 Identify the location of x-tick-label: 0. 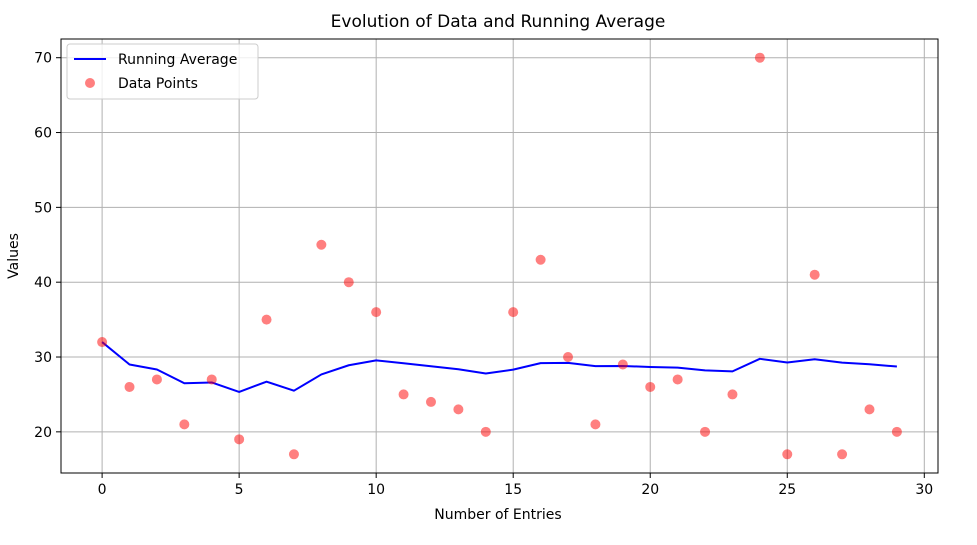
(102, 490).